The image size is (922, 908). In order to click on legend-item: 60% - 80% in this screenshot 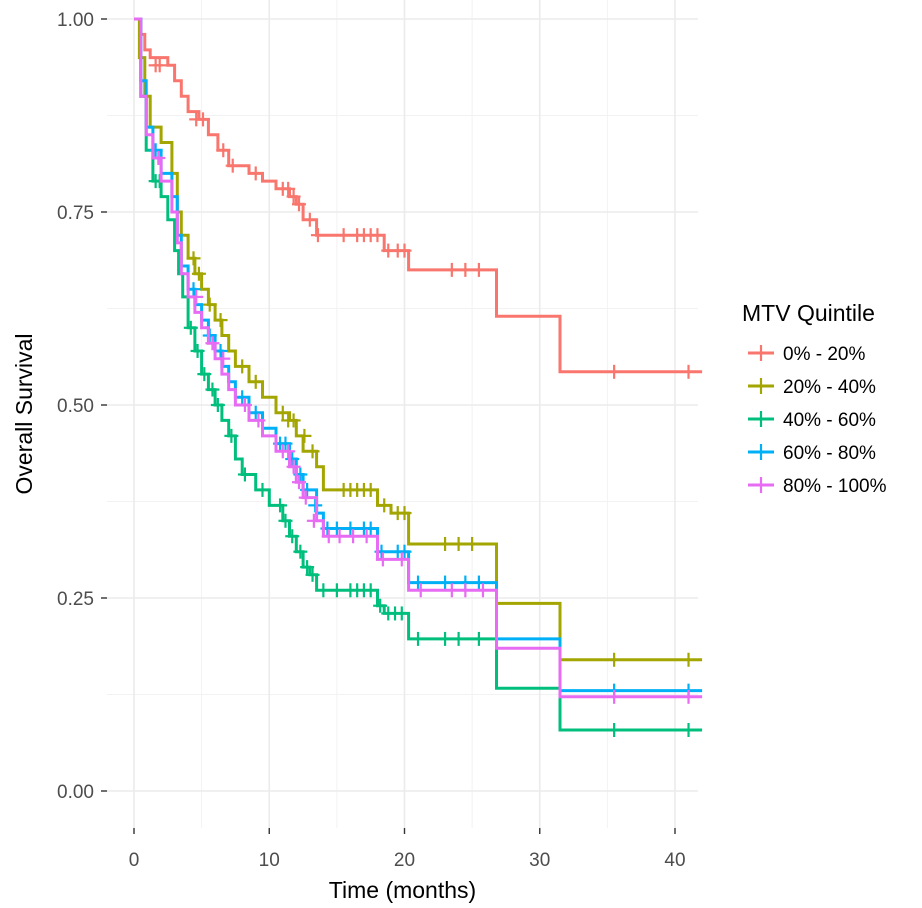, I will do `click(812, 453)`.